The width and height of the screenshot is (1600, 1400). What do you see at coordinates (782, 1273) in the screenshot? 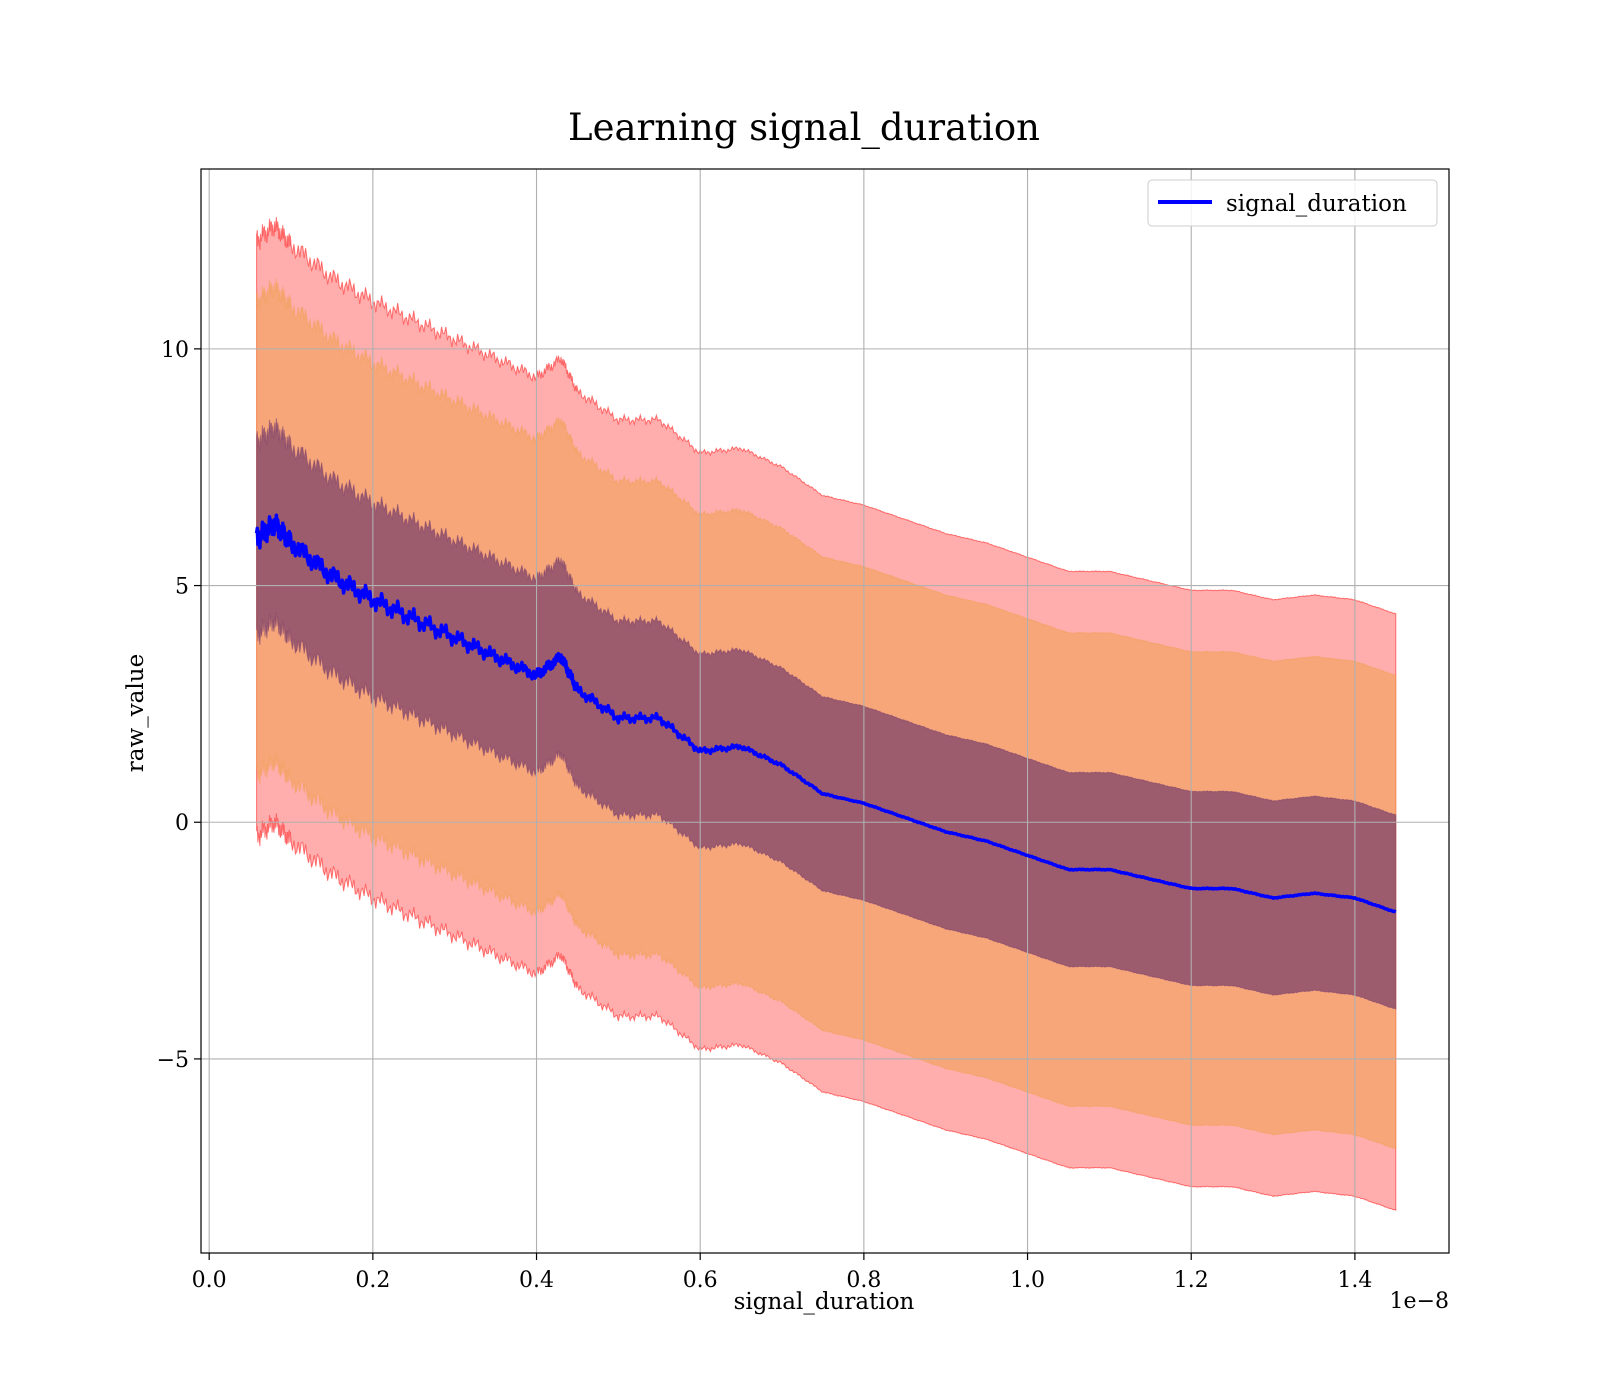
I see `x-axis-ticks: 0.0 0.2 0.4 0.6 0.8 1.0 1.2 1.4` at bounding box center [782, 1273].